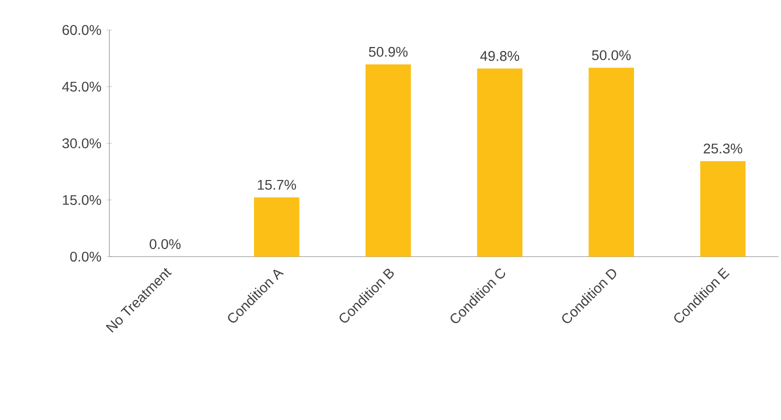  I want to click on y-tick-label: 45.0%, so click(82, 87).